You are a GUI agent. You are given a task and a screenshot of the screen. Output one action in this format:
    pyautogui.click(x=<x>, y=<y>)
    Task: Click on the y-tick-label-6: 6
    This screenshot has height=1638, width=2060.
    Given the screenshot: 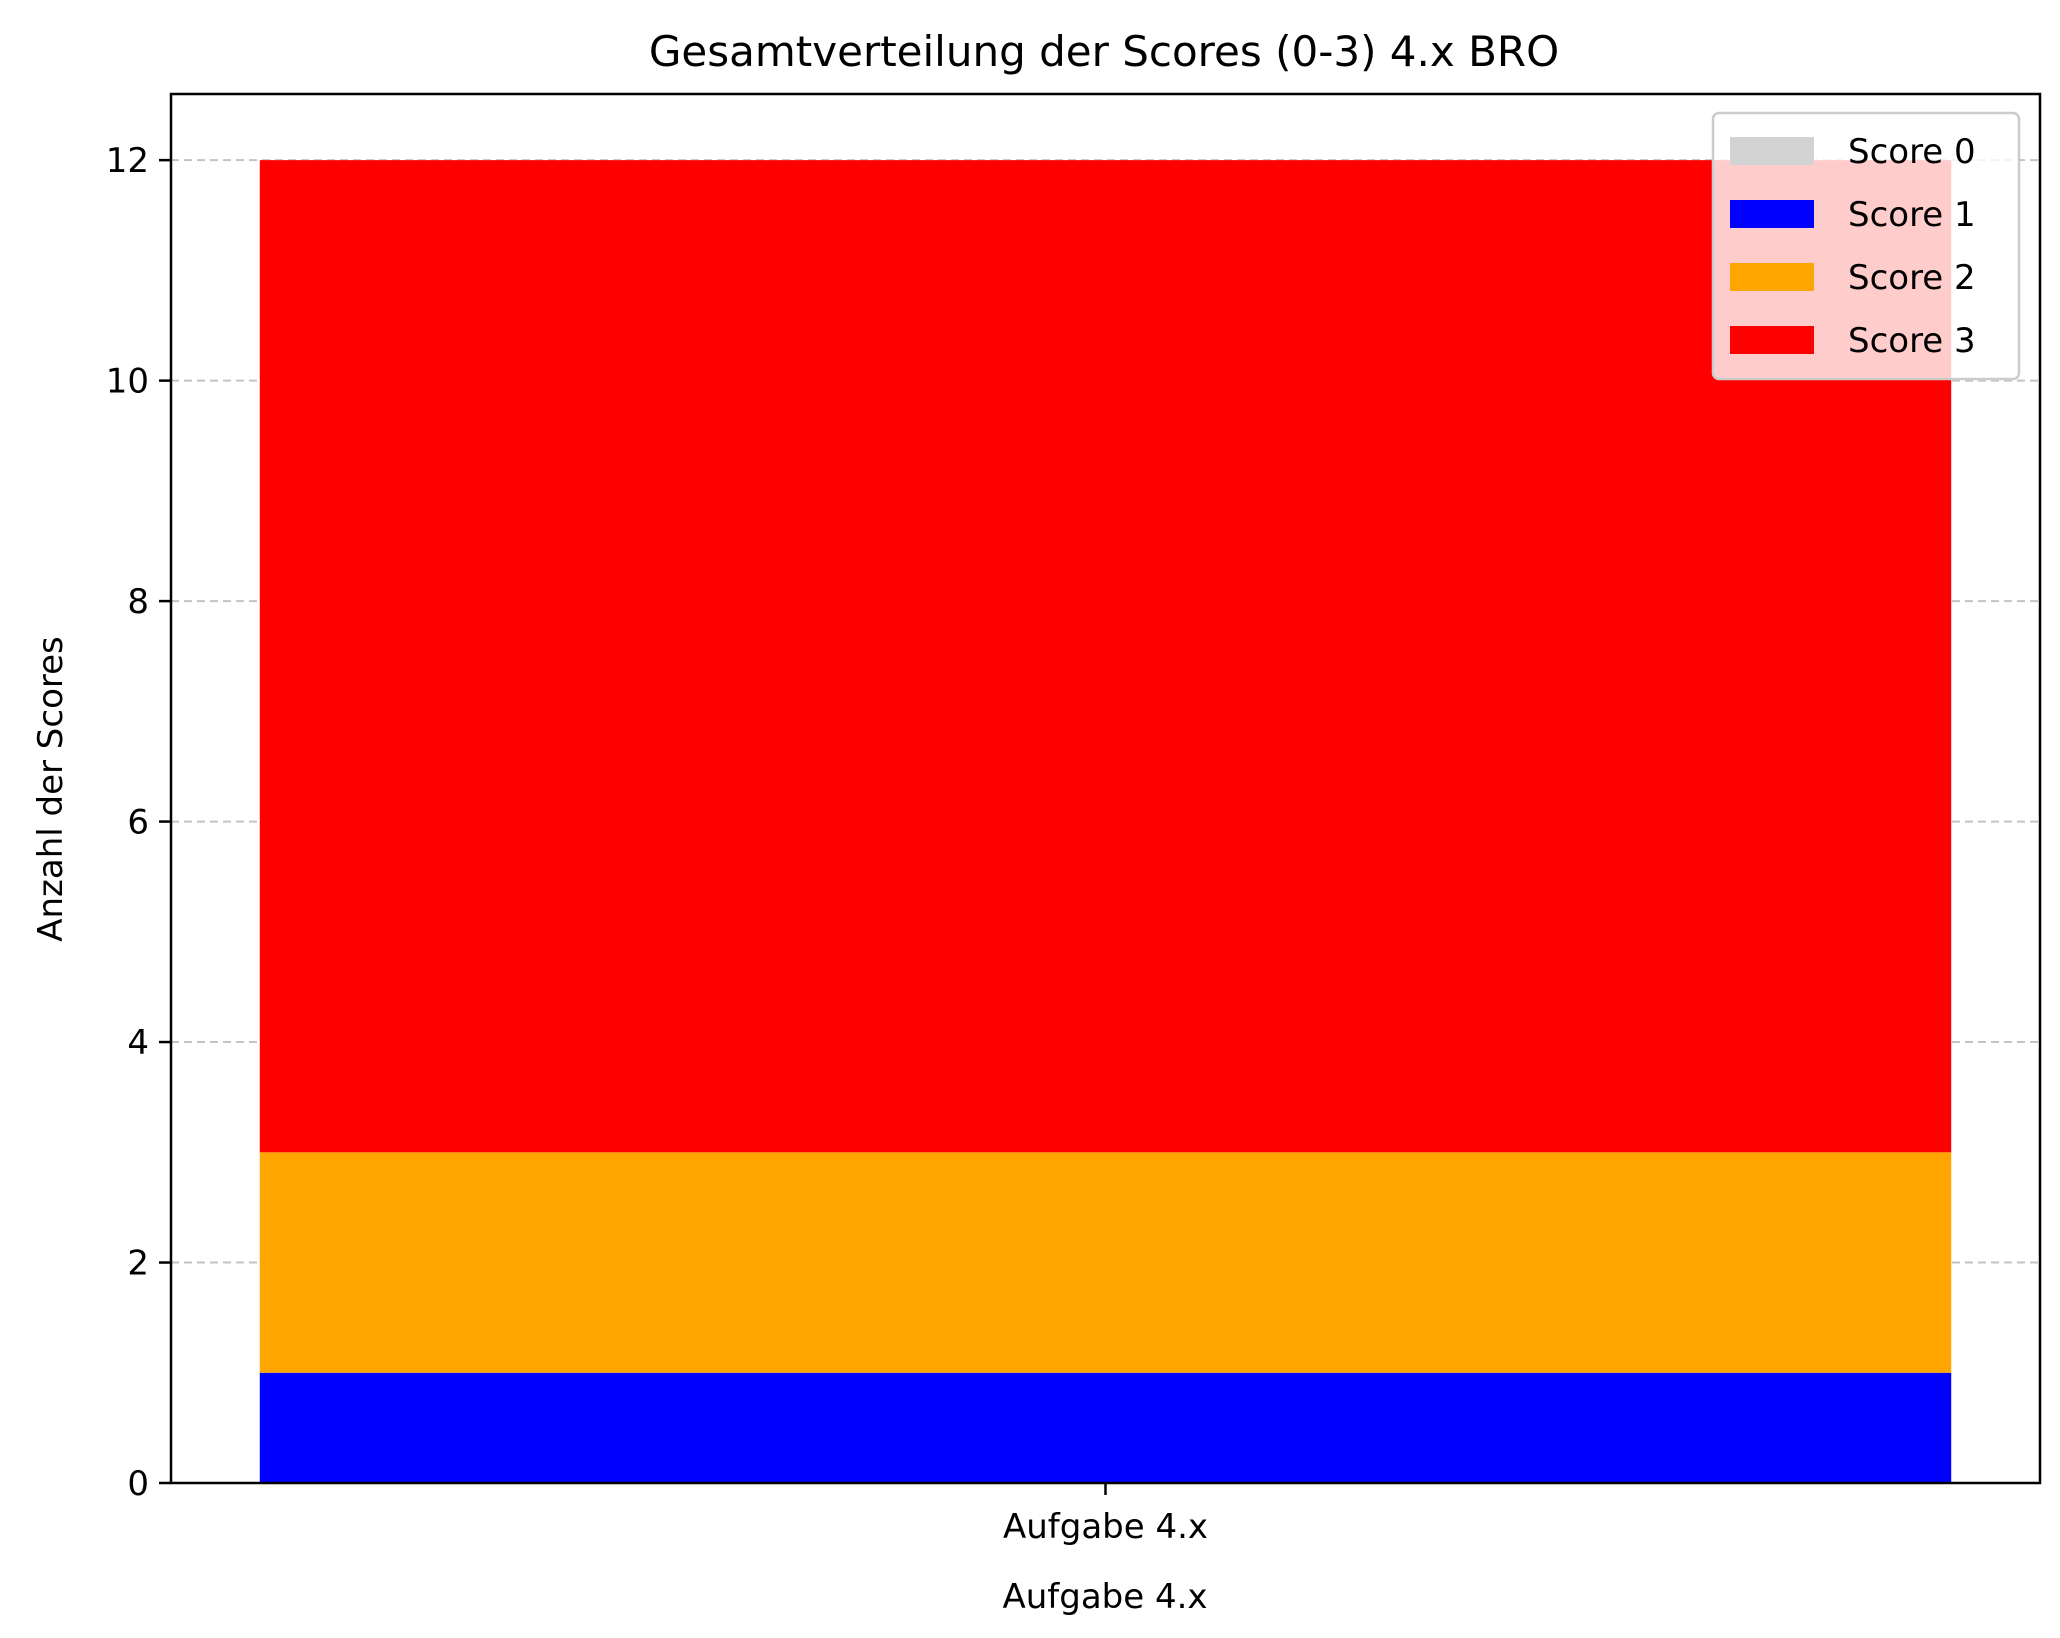 What is the action you would take?
    pyautogui.click(x=138, y=823)
    